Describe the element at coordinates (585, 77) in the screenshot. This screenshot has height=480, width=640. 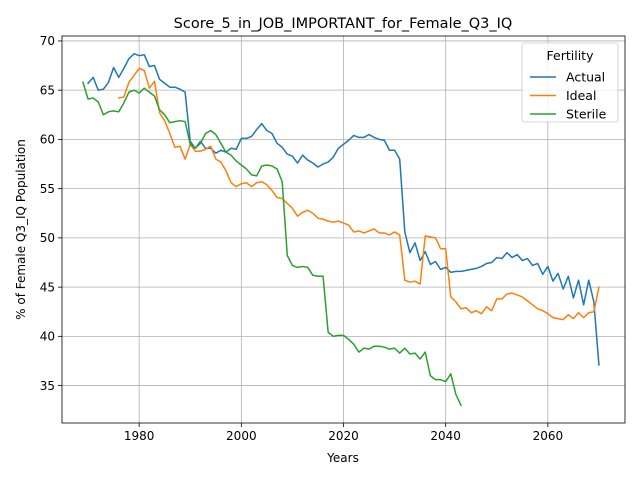
I see `legend-label-actual: Actual` at that location.